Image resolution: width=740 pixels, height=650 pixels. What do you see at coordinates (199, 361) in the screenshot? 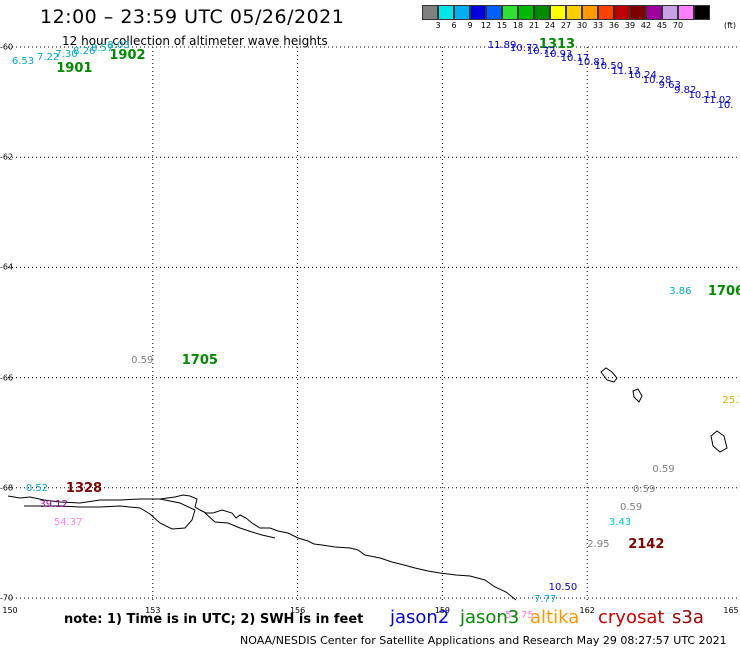
I see `pass-time-label: 1705` at bounding box center [199, 361].